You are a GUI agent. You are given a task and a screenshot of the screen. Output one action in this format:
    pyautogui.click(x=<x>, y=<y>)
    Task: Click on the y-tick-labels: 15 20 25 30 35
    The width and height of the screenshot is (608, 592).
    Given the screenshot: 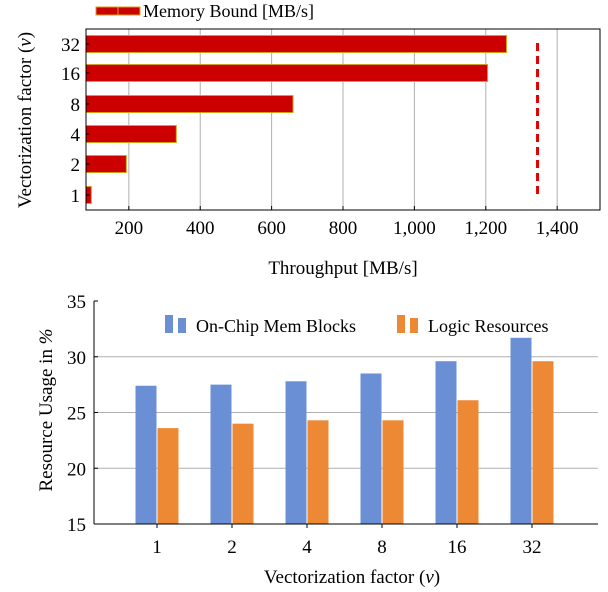 What is the action you would take?
    pyautogui.click(x=76, y=414)
    